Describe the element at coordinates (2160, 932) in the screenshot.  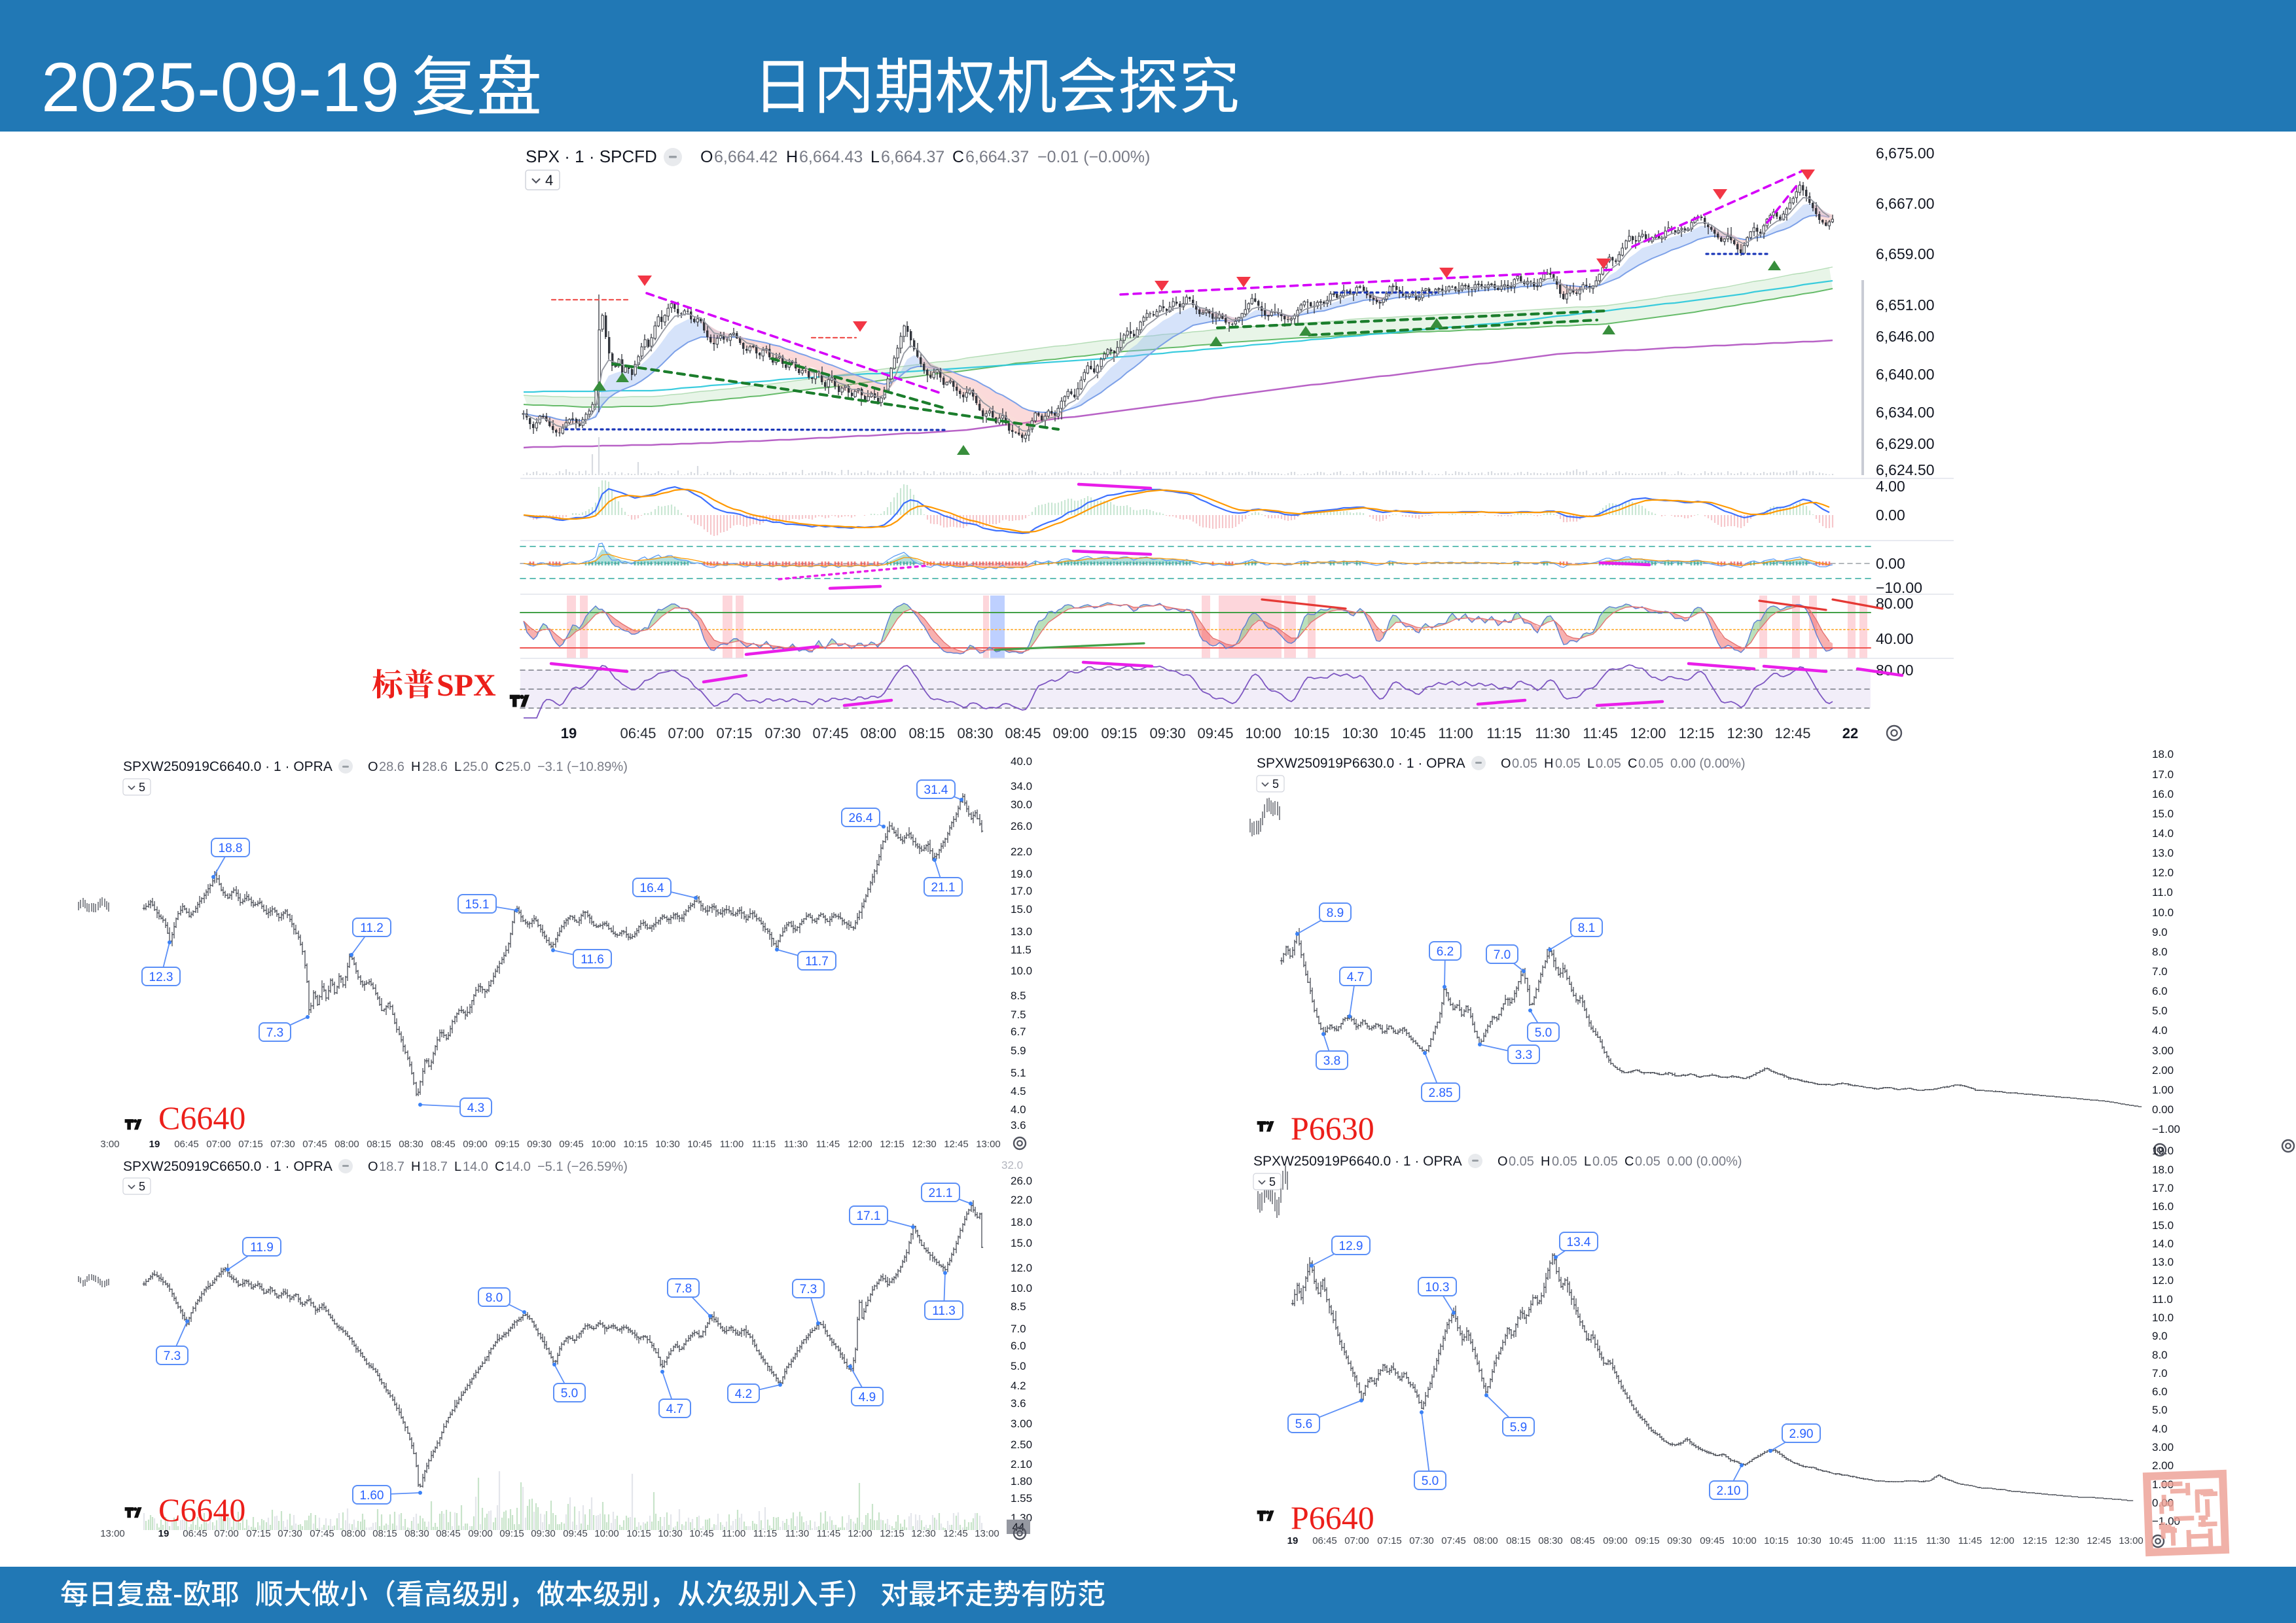
I see `svg-text: 9.0` at that location.